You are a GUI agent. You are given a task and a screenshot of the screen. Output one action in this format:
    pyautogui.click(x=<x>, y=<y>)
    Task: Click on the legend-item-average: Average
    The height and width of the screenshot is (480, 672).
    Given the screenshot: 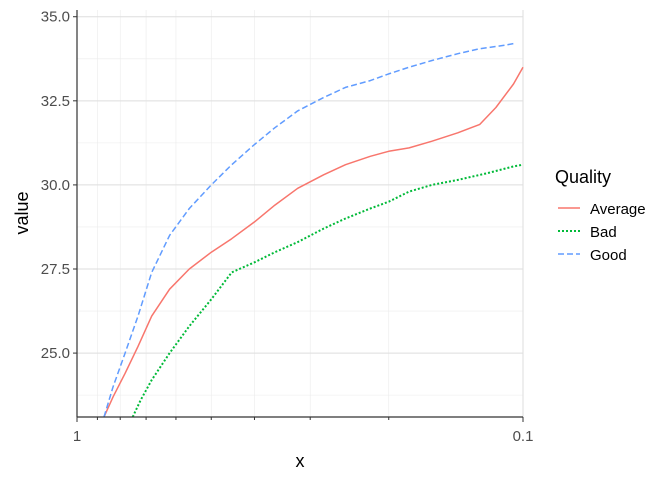 What is the action you would take?
    pyautogui.click(x=602, y=209)
    